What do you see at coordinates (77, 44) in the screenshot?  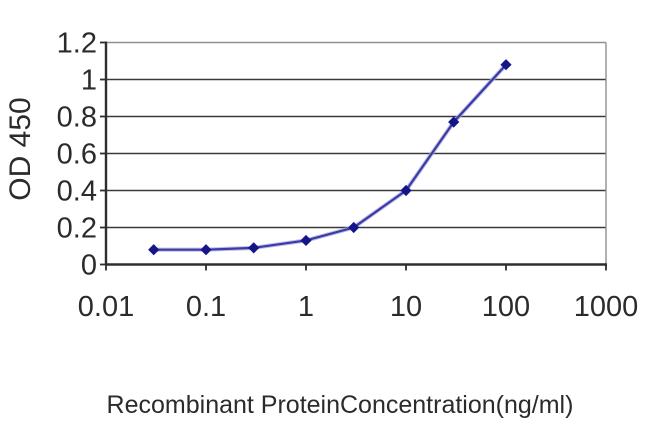 I see `y-tick-label: 1.2` at bounding box center [77, 44].